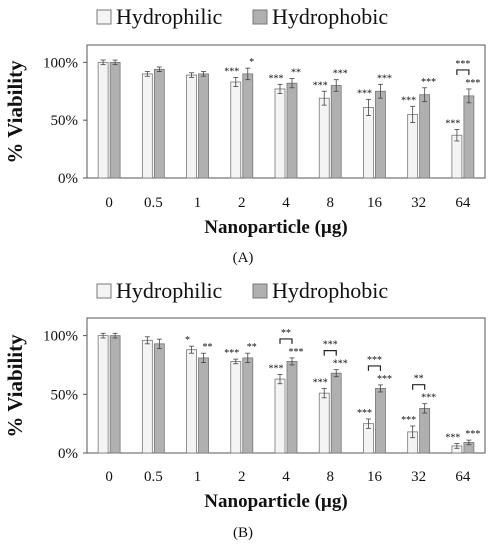 This screenshot has height=550, width=498. Describe the element at coordinates (60, 337) in the screenshot. I see `y-tick-label: 100%` at that location.